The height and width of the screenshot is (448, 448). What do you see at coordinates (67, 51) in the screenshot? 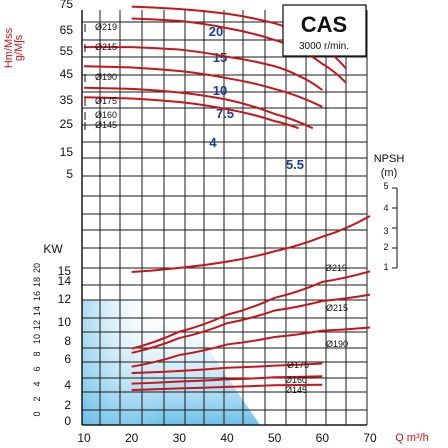
I see `head-tick-label: 55` at bounding box center [67, 51].